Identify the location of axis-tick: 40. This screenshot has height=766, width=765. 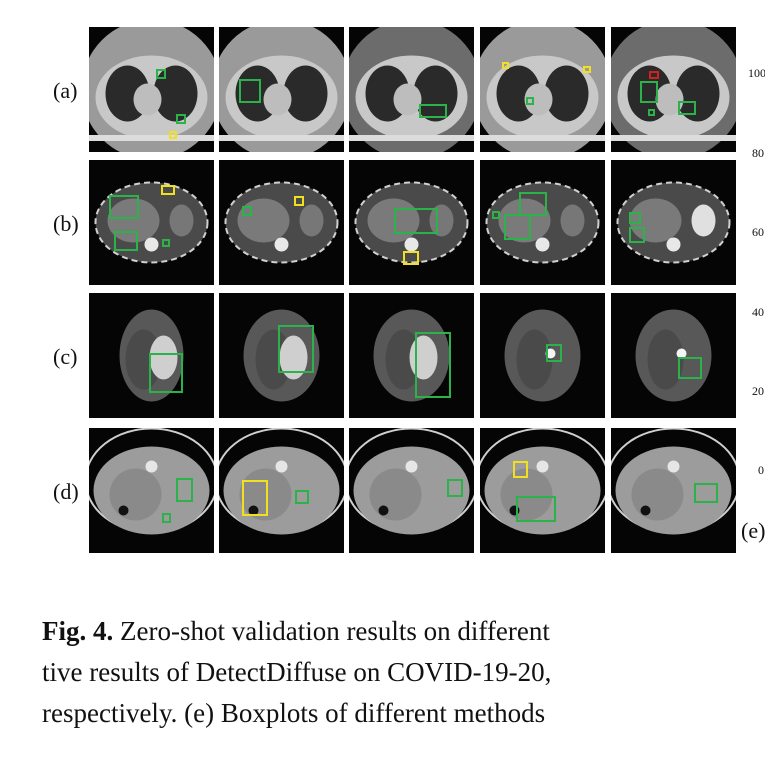
(758, 312).